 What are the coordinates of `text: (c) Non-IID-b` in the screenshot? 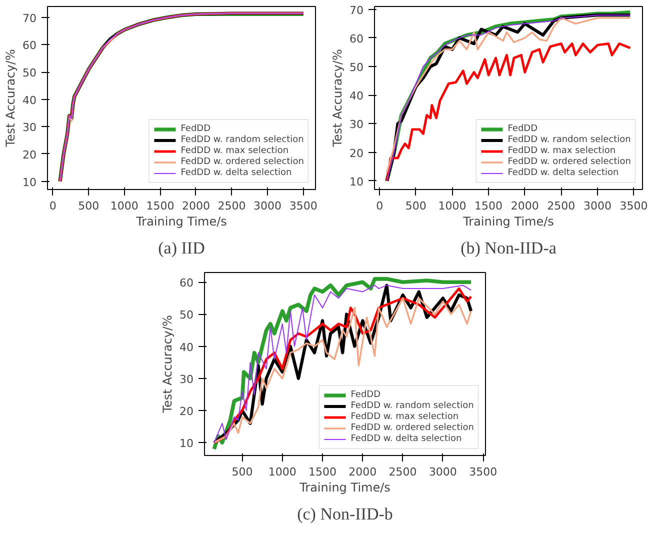 It's located at (345, 514).